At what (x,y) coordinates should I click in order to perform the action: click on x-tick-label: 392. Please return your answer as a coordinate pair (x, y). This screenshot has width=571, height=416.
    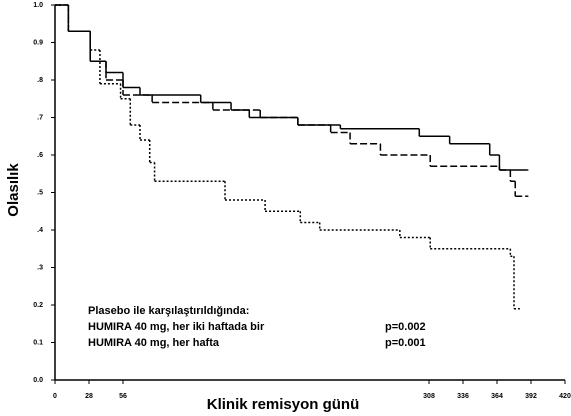
    Looking at the image, I should click on (531, 396).